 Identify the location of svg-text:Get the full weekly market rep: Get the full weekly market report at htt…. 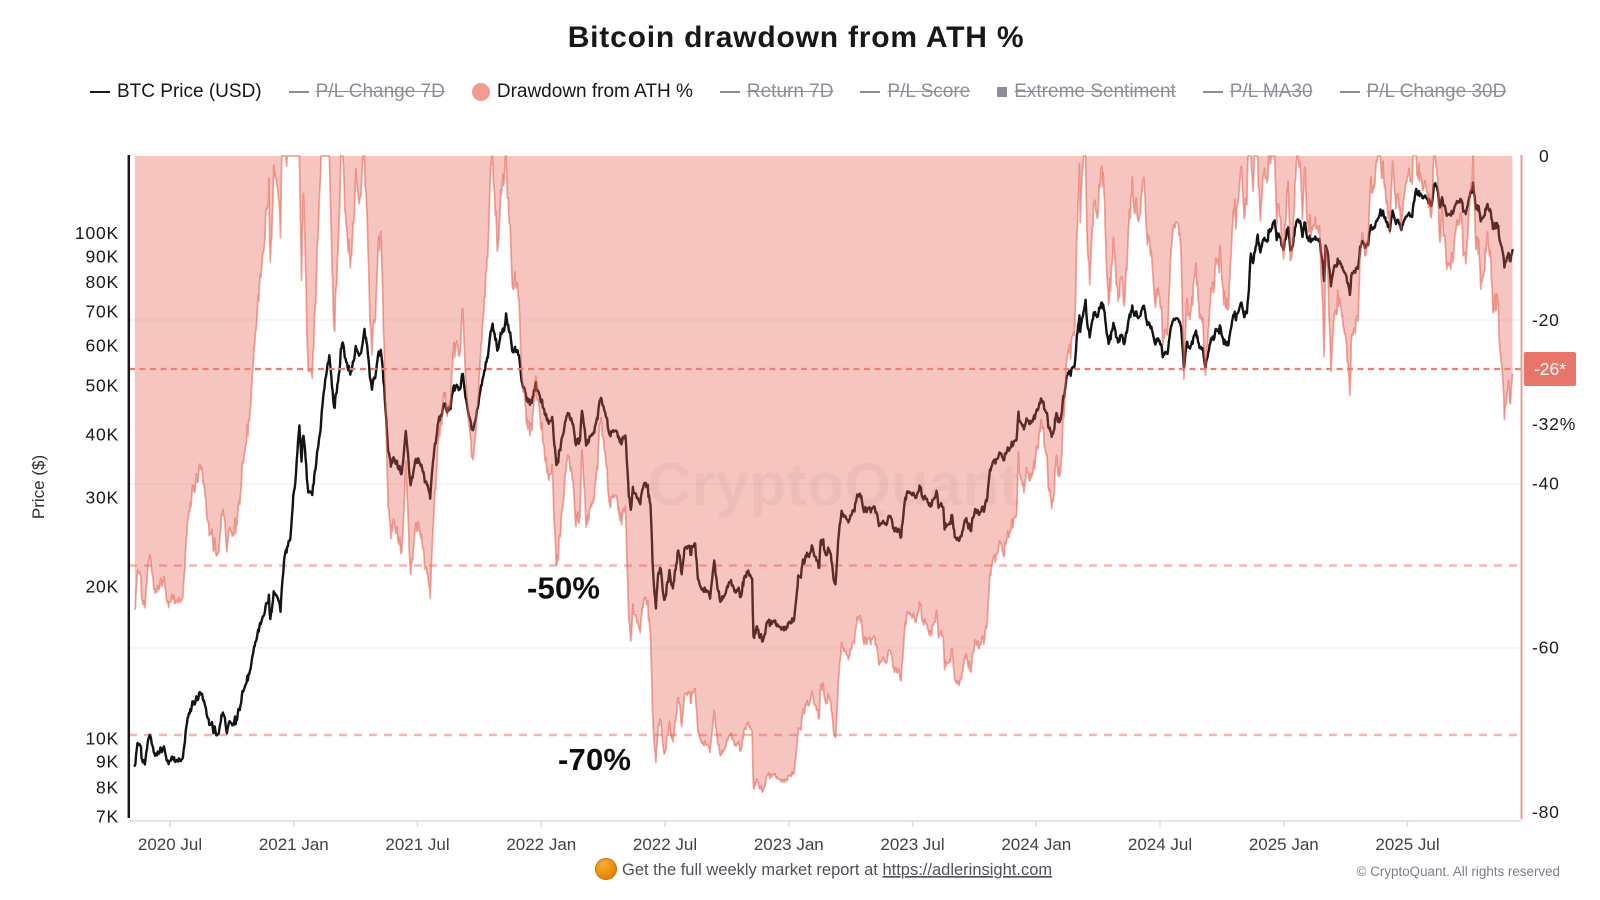
(837, 870).